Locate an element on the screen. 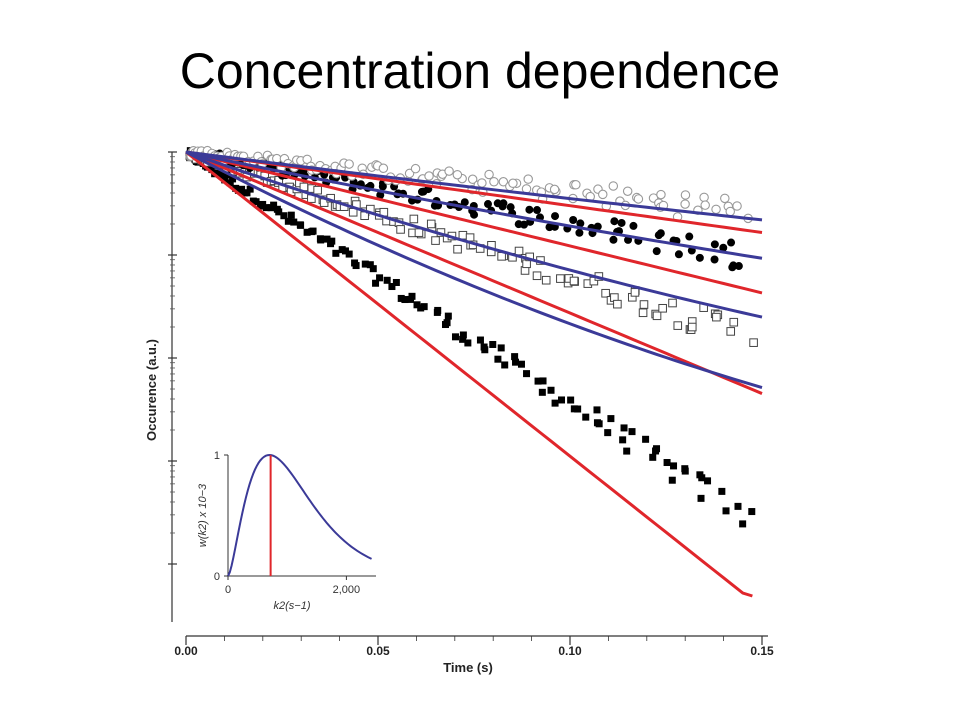  inset-chart: 0 2,000 0 1 k2(s−1) w(k2) x 10−3 is located at coordinates (292, 529).